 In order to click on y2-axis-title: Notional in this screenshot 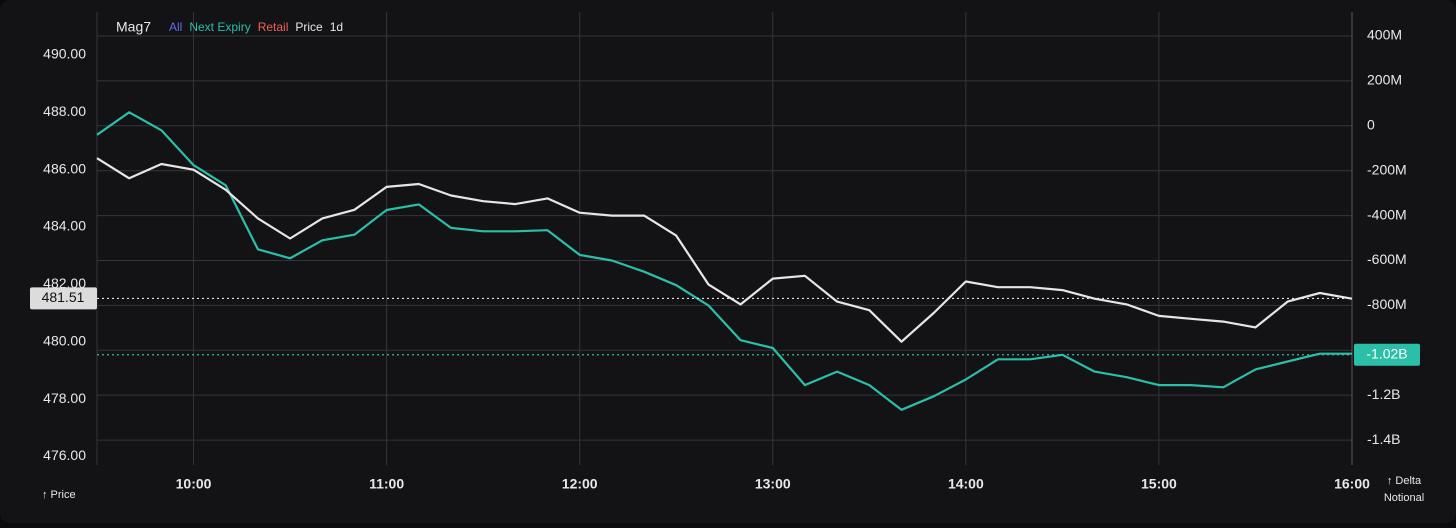, I will do `click(1404, 498)`.